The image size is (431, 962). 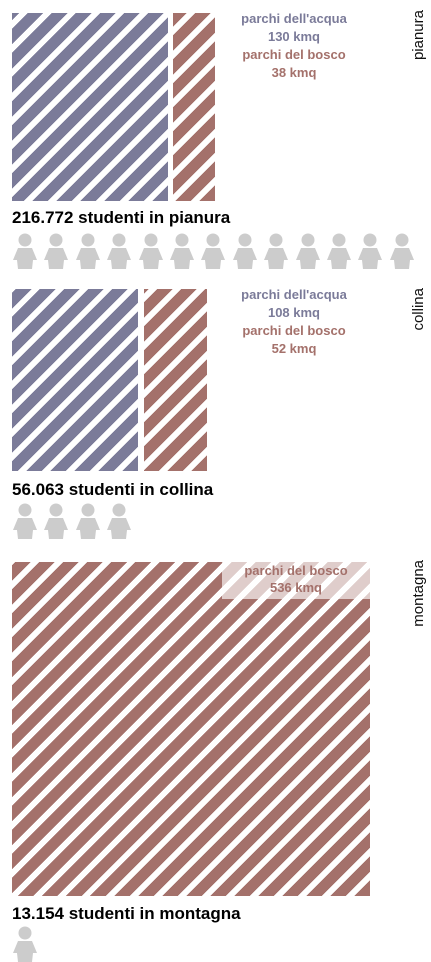 I want to click on people-row-collina, so click(x=77, y=521).